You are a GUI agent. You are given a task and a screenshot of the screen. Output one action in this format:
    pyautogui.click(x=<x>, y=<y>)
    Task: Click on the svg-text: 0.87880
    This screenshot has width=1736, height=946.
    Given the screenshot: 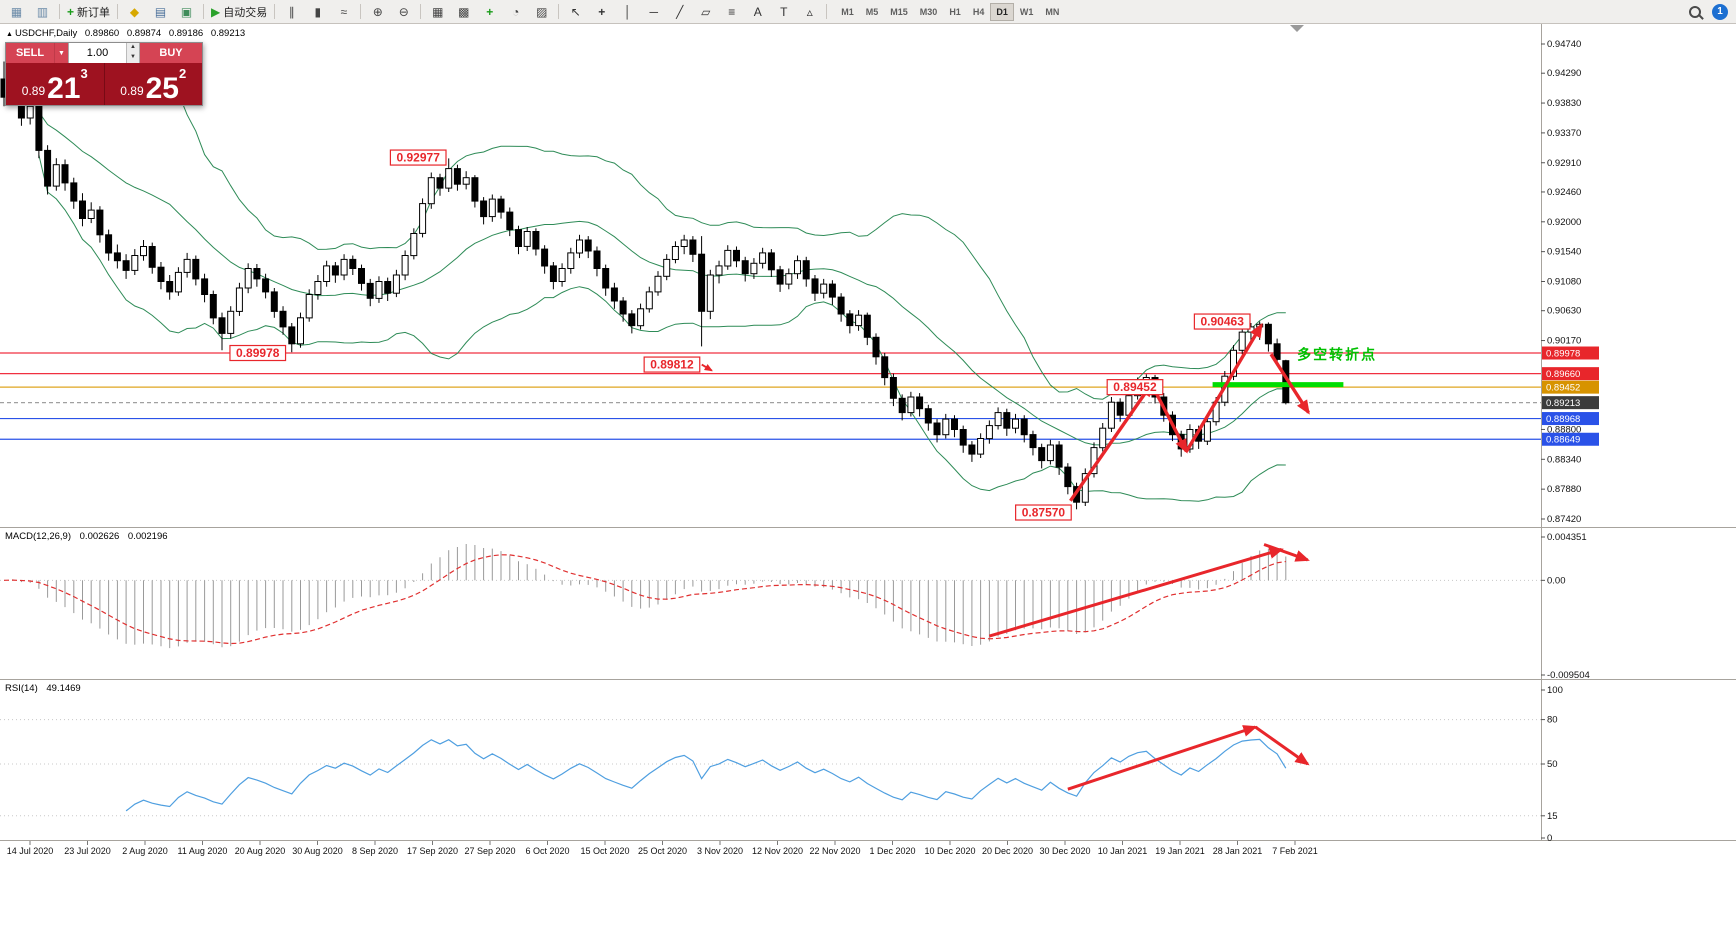 What is the action you would take?
    pyautogui.click(x=1564, y=489)
    